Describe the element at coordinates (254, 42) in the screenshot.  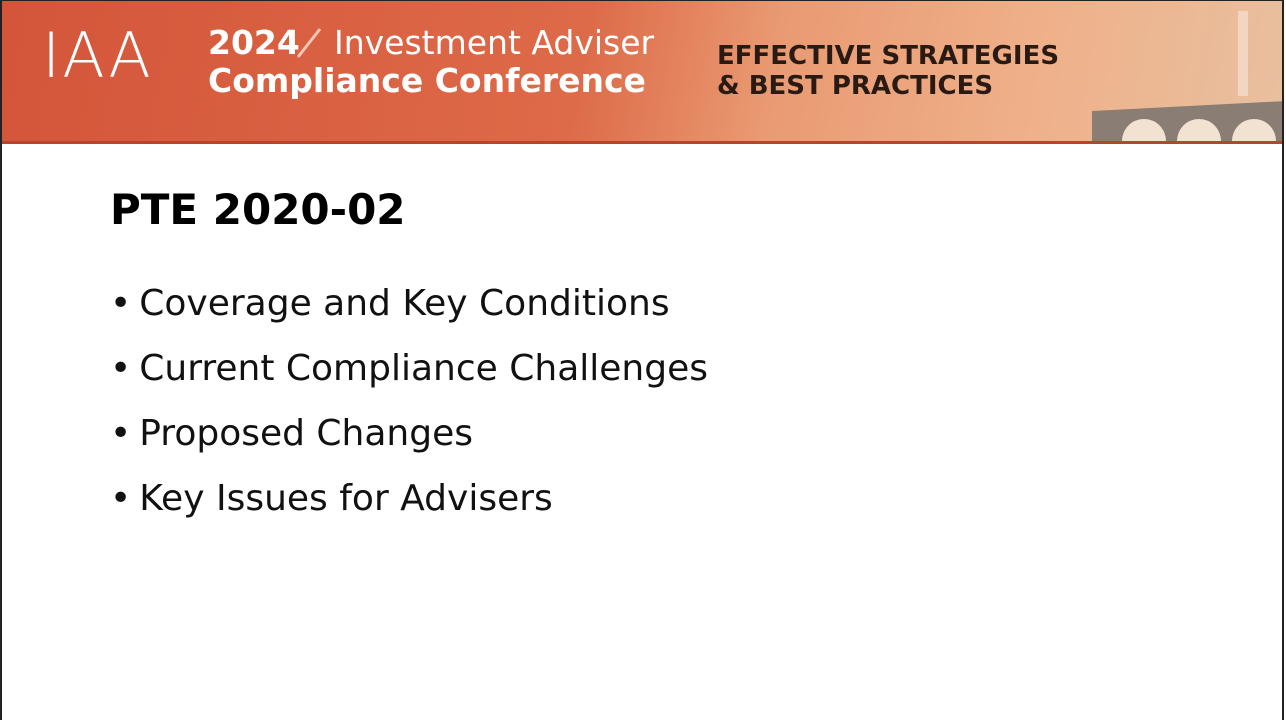
I see `year: 2024` at that location.